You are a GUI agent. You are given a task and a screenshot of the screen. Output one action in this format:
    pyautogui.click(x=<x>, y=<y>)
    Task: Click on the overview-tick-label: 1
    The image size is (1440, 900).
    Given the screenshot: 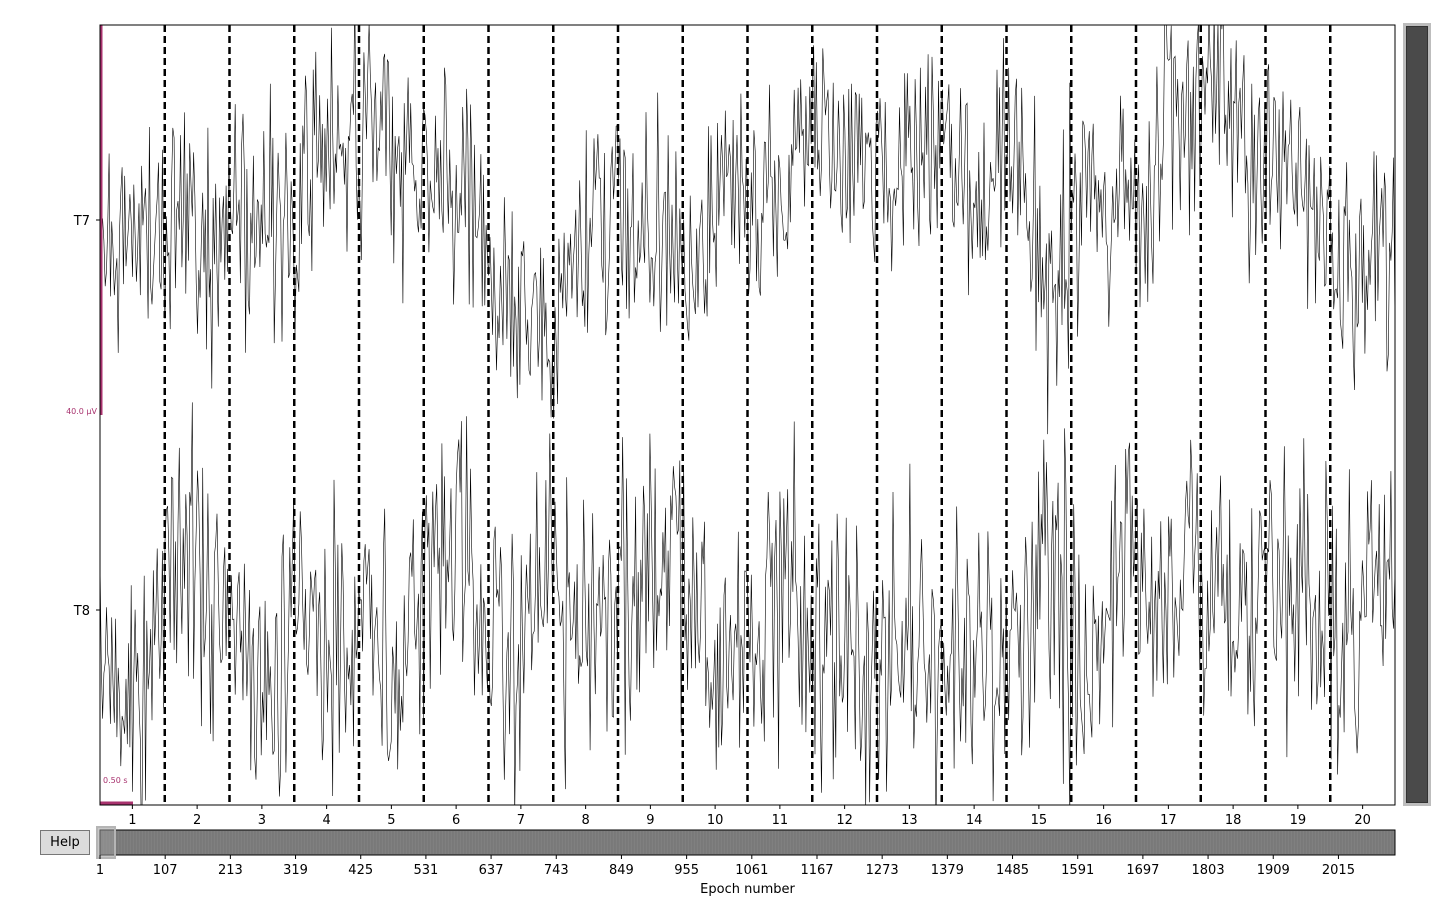 What is the action you would take?
    pyautogui.click(x=100, y=870)
    